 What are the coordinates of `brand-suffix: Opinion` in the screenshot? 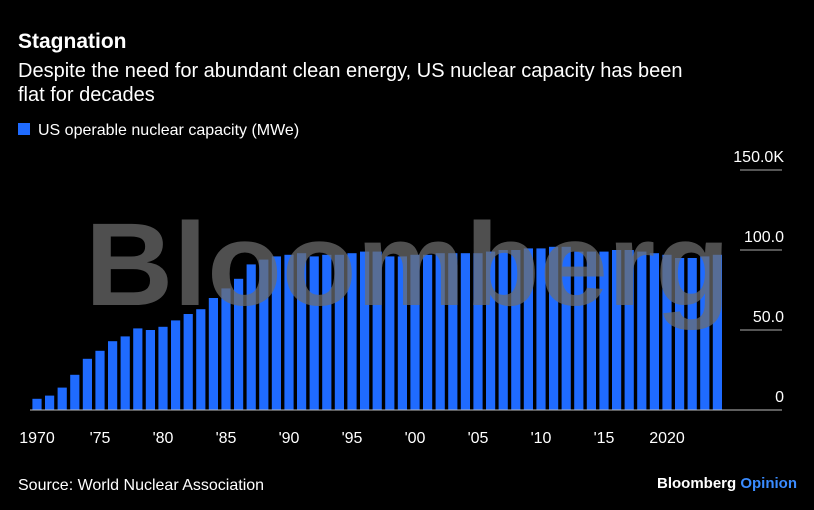 It's located at (768, 483).